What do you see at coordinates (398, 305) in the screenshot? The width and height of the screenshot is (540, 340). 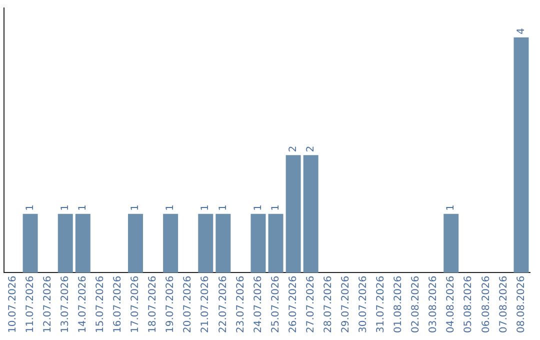 I see `x-tick-label: 01.08.2026` at bounding box center [398, 305].